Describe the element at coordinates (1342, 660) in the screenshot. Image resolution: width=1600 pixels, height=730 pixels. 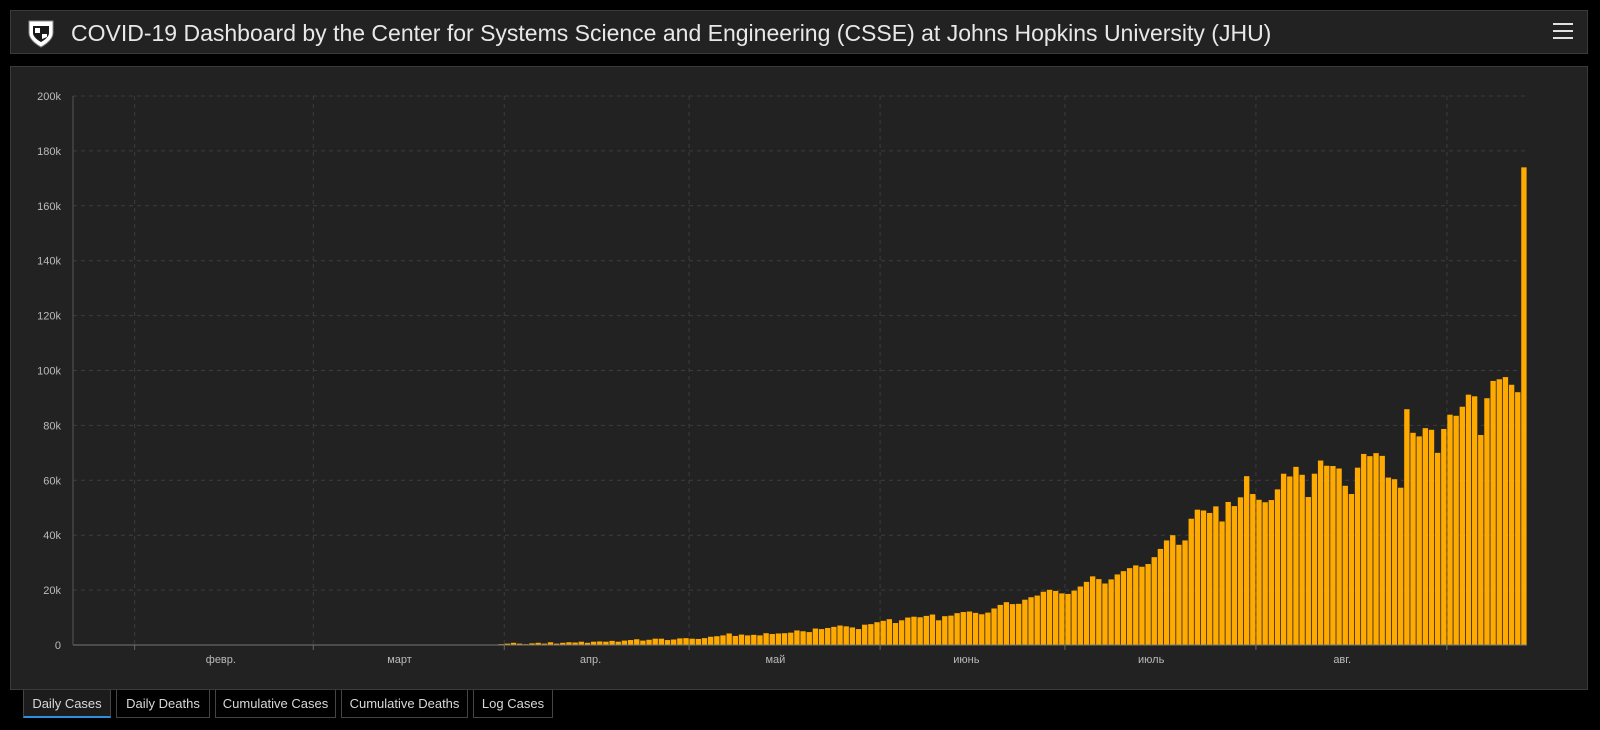
I see `x-tick-label: авг.` at that location.